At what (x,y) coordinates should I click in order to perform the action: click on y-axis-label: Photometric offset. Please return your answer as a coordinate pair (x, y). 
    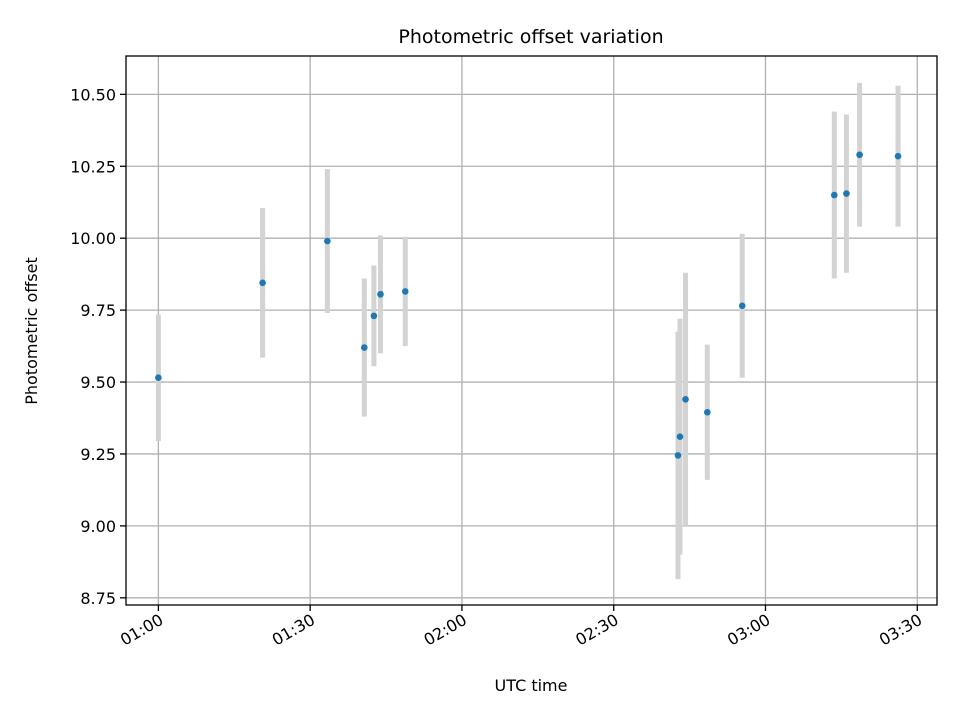
    Looking at the image, I should click on (31, 331).